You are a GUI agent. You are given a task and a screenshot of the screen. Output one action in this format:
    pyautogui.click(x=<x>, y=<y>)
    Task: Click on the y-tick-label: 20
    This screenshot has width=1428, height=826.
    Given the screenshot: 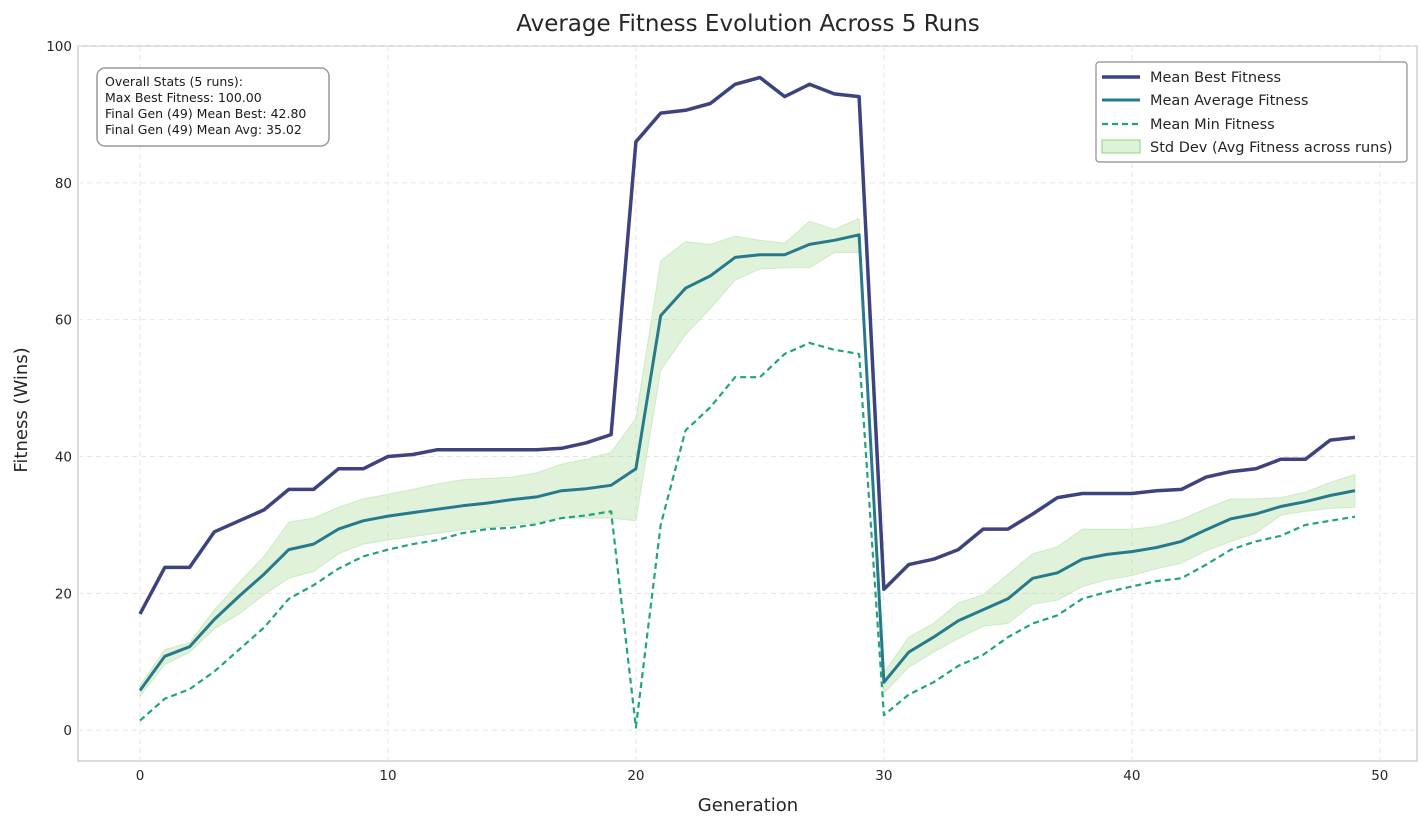 What is the action you would take?
    pyautogui.click(x=63, y=594)
    